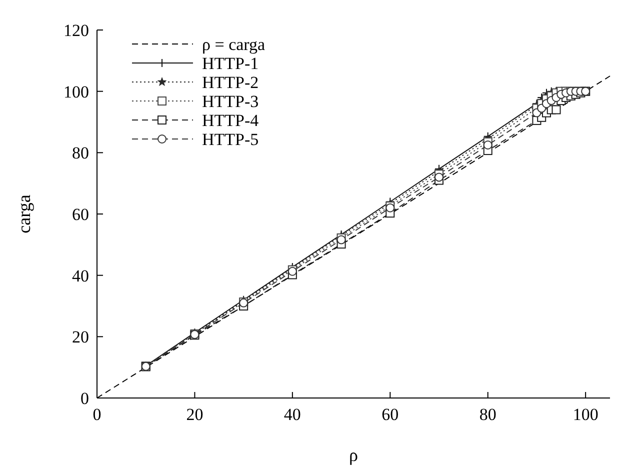 Image resolution: width=627 pixels, height=471 pixels. Describe the element at coordinates (24, 214) in the screenshot. I see `y-axis-title: carga` at that location.